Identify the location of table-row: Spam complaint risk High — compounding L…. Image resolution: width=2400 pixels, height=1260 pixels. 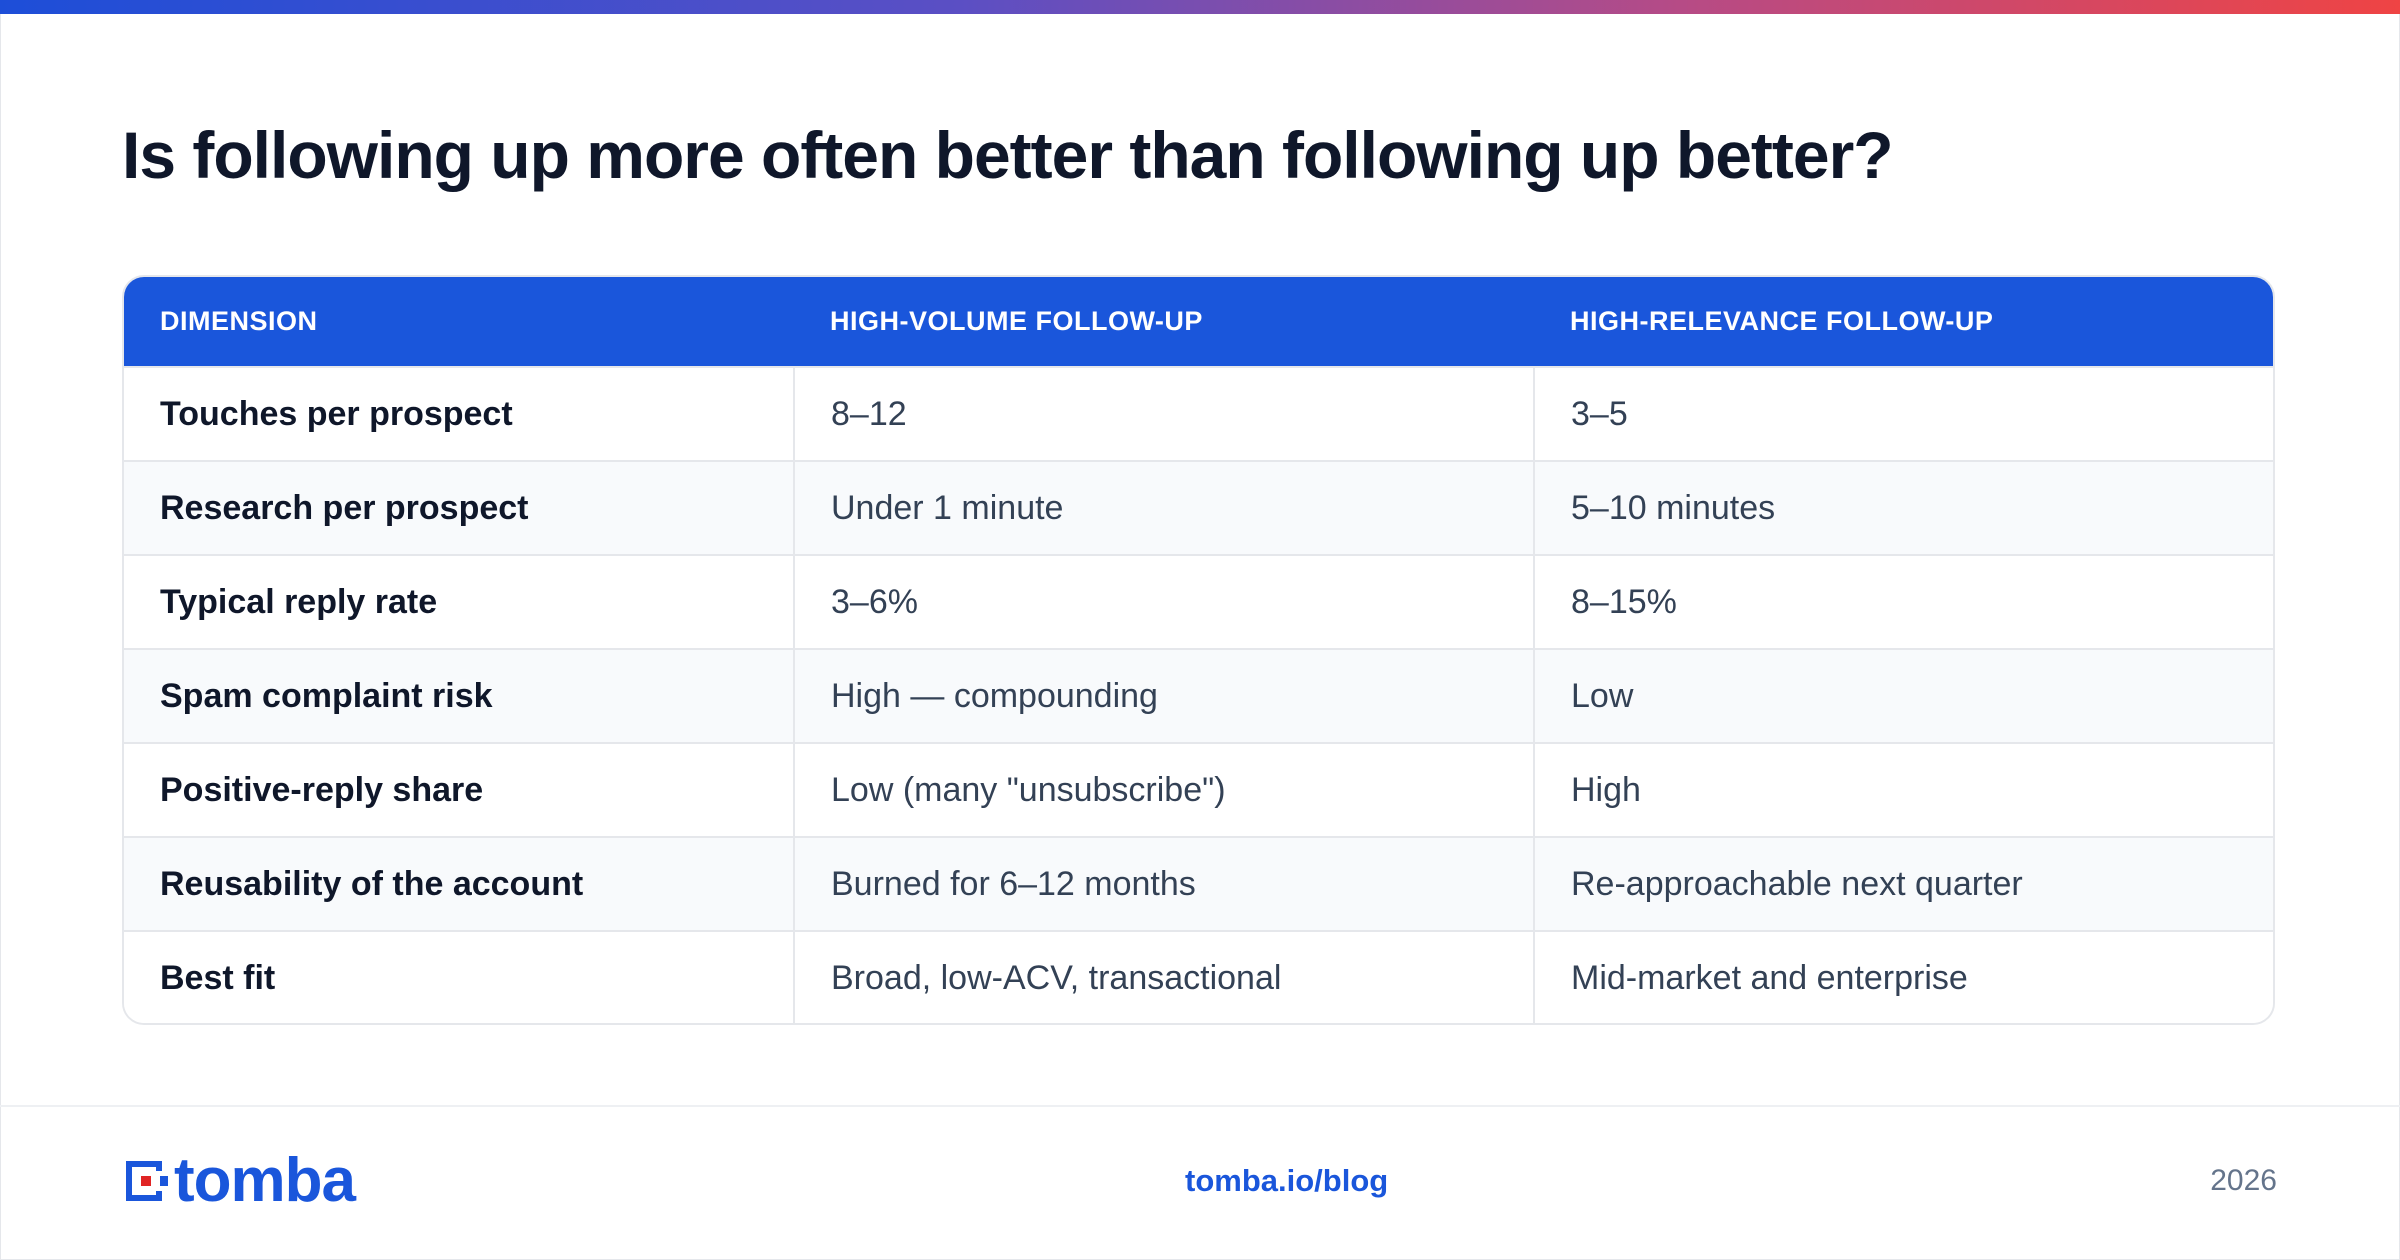
(1198, 696).